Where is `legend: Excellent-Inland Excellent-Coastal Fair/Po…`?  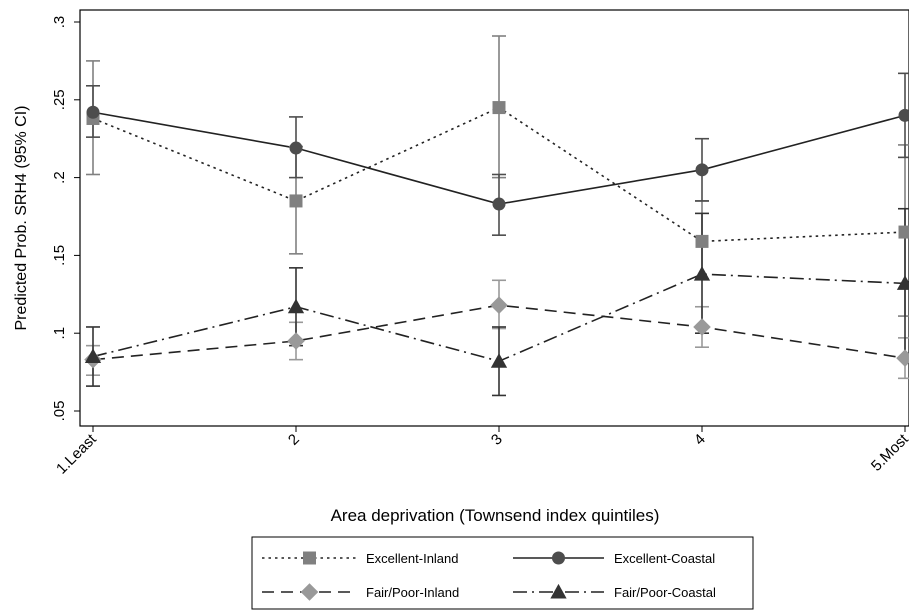 legend: Excellent-Inland Excellent-Coastal Fair/Po… is located at coordinates (502, 573).